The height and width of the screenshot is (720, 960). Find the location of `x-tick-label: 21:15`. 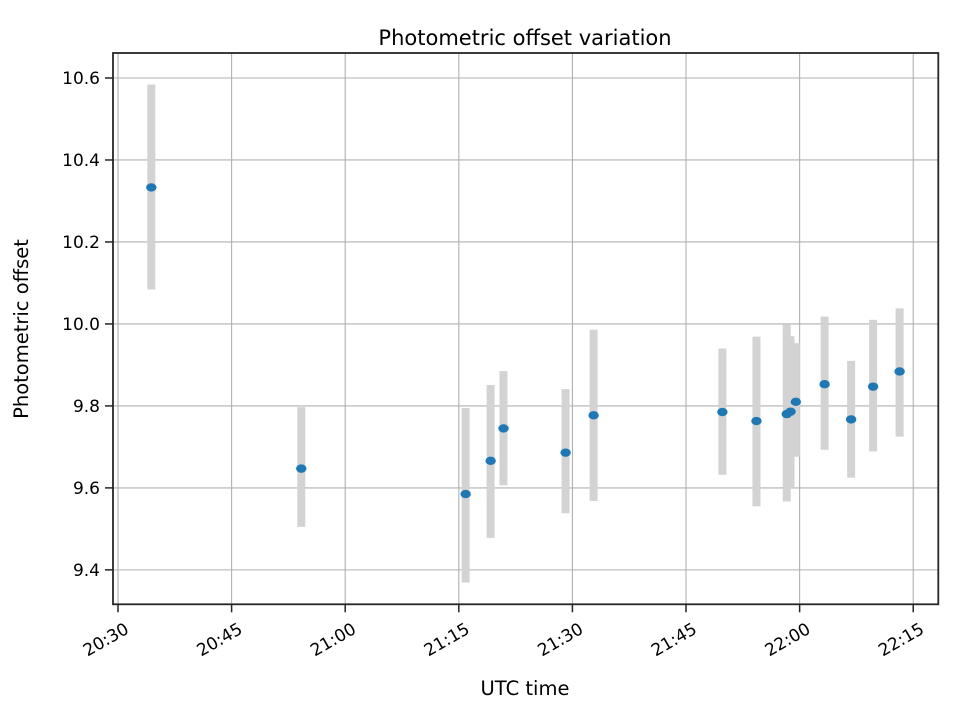

x-tick-label: 21:15 is located at coordinates (447, 640).